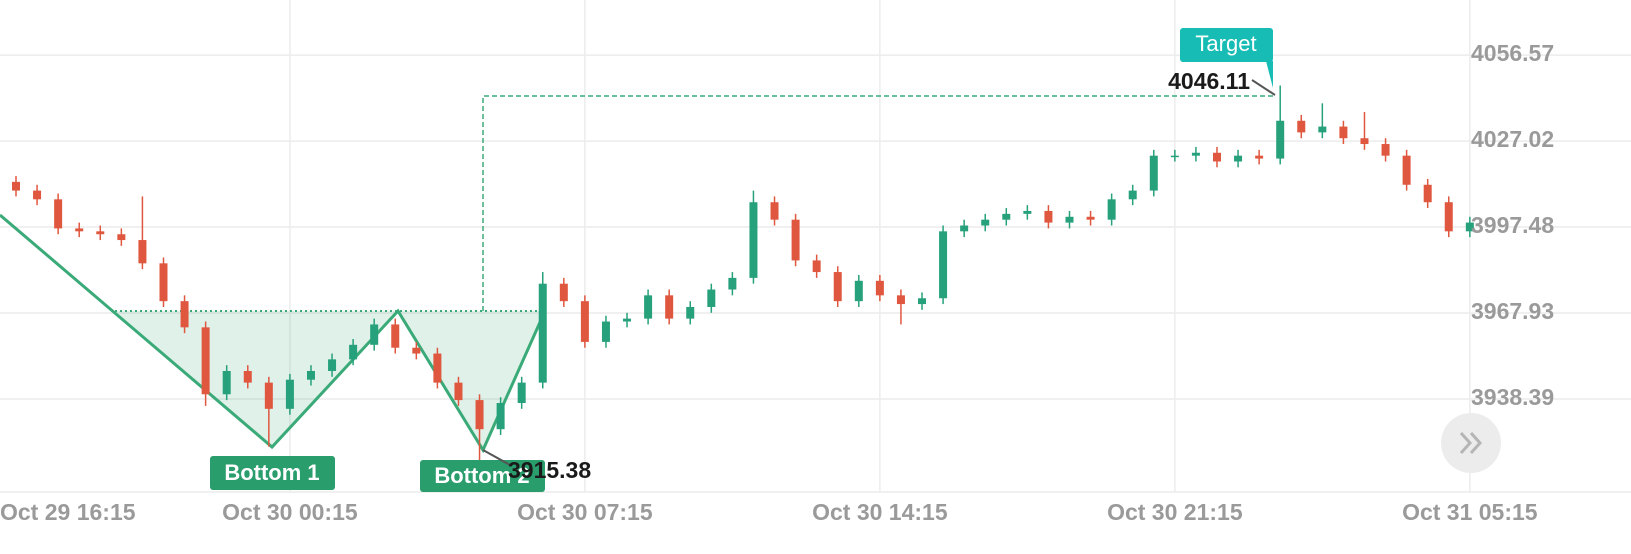 The height and width of the screenshot is (554, 1631). Describe the element at coordinates (1269, 74) in the screenshot. I see `pointer` at that location.